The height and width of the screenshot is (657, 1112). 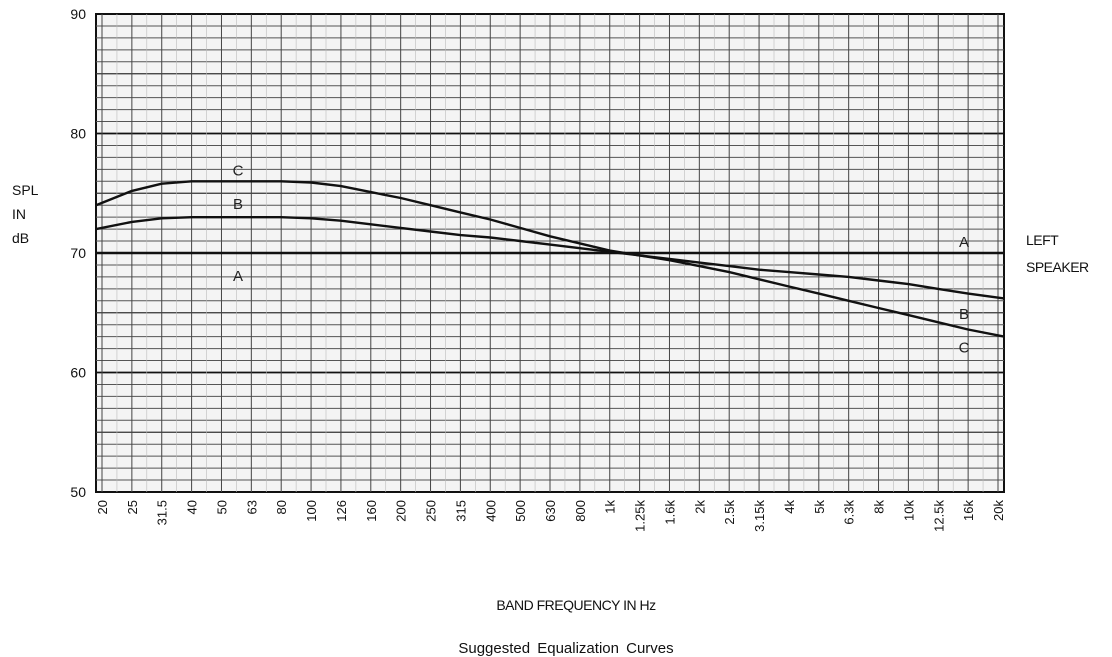 What do you see at coordinates (371, 511) in the screenshot?
I see `x-tick-label: 160` at bounding box center [371, 511].